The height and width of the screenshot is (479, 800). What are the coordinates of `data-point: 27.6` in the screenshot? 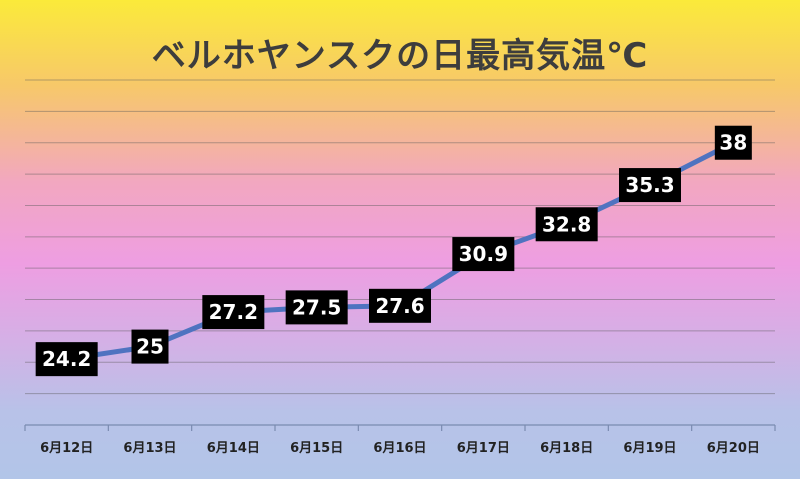 It's located at (400, 305).